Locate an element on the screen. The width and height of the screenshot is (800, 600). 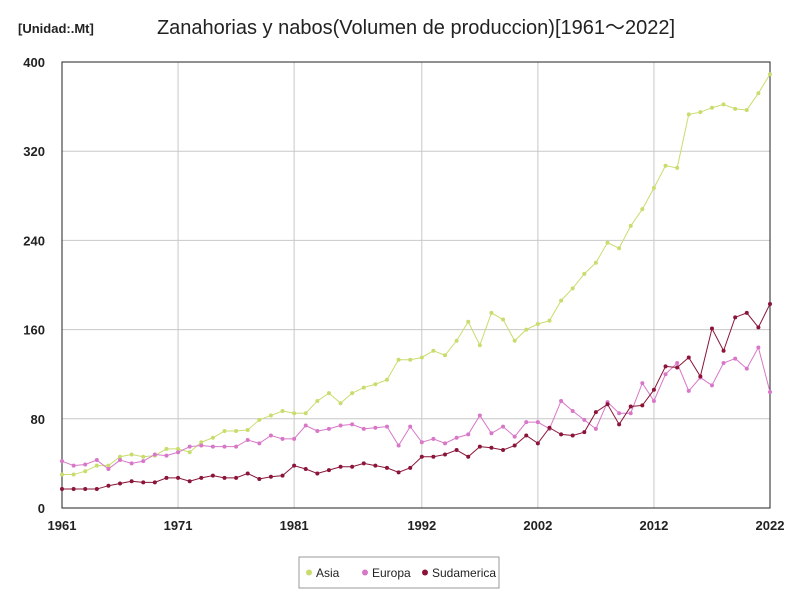
unit-label: [Unidad:.Mt] is located at coordinates (56, 28).